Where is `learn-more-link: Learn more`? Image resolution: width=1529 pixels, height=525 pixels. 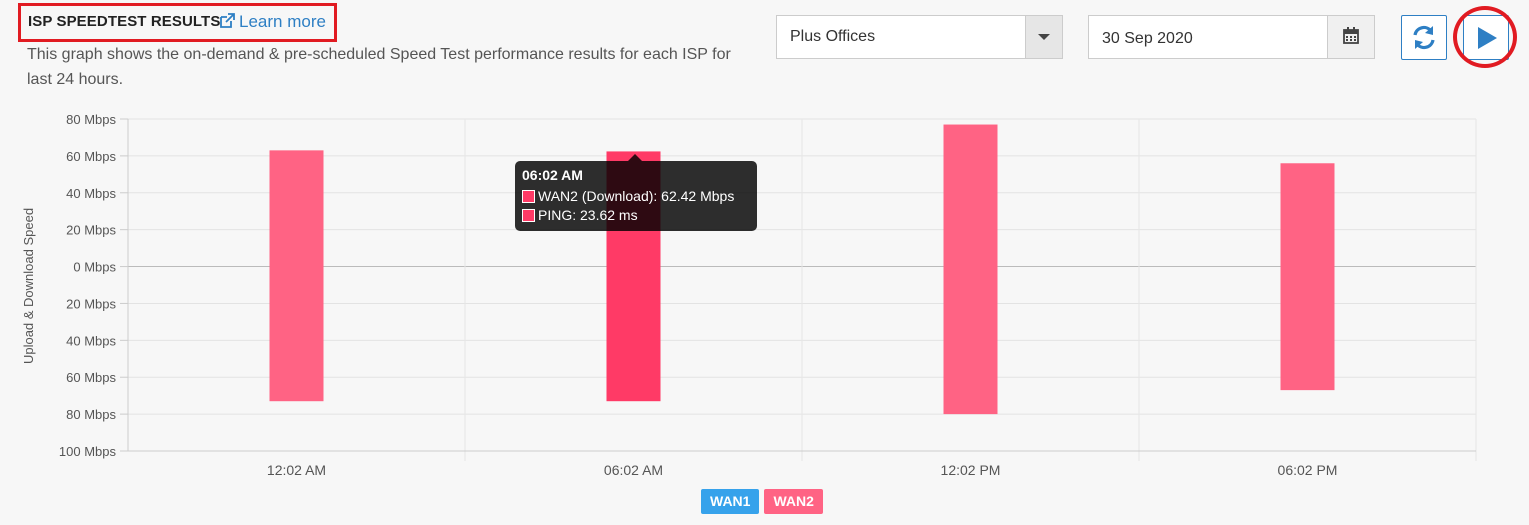 learn-more-link: Learn more is located at coordinates (282, 21).